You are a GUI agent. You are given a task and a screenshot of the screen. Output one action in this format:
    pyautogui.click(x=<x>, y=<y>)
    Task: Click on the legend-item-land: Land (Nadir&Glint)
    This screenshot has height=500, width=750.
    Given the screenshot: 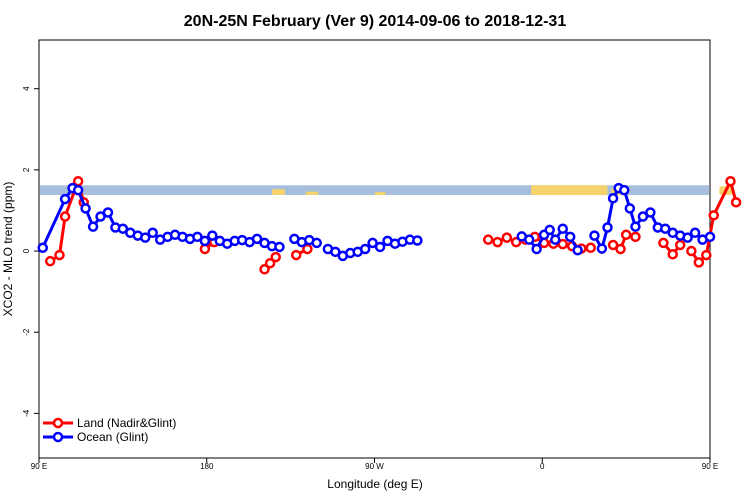 What is the action you would take?
    pyautogui.click(x=109, y=423)
    